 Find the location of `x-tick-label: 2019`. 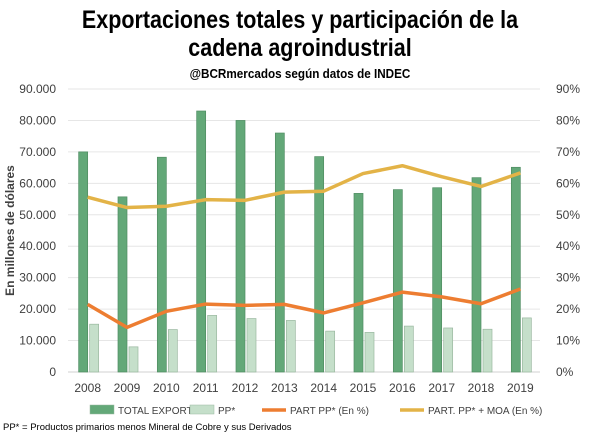

x-tick-label: 2019 is located at coordinates (520, 388).